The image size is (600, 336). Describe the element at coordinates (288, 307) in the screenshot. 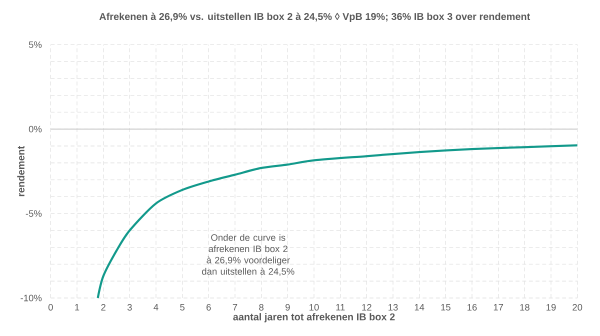

I see `x-tick-label: 9` at that location.